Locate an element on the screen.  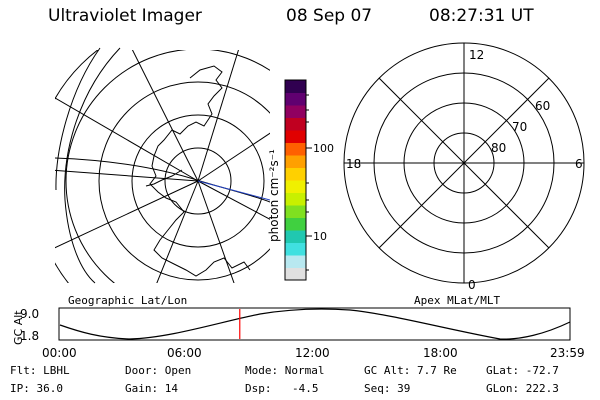
mlat-label-70: 70 is located at coordinates (519, 127).